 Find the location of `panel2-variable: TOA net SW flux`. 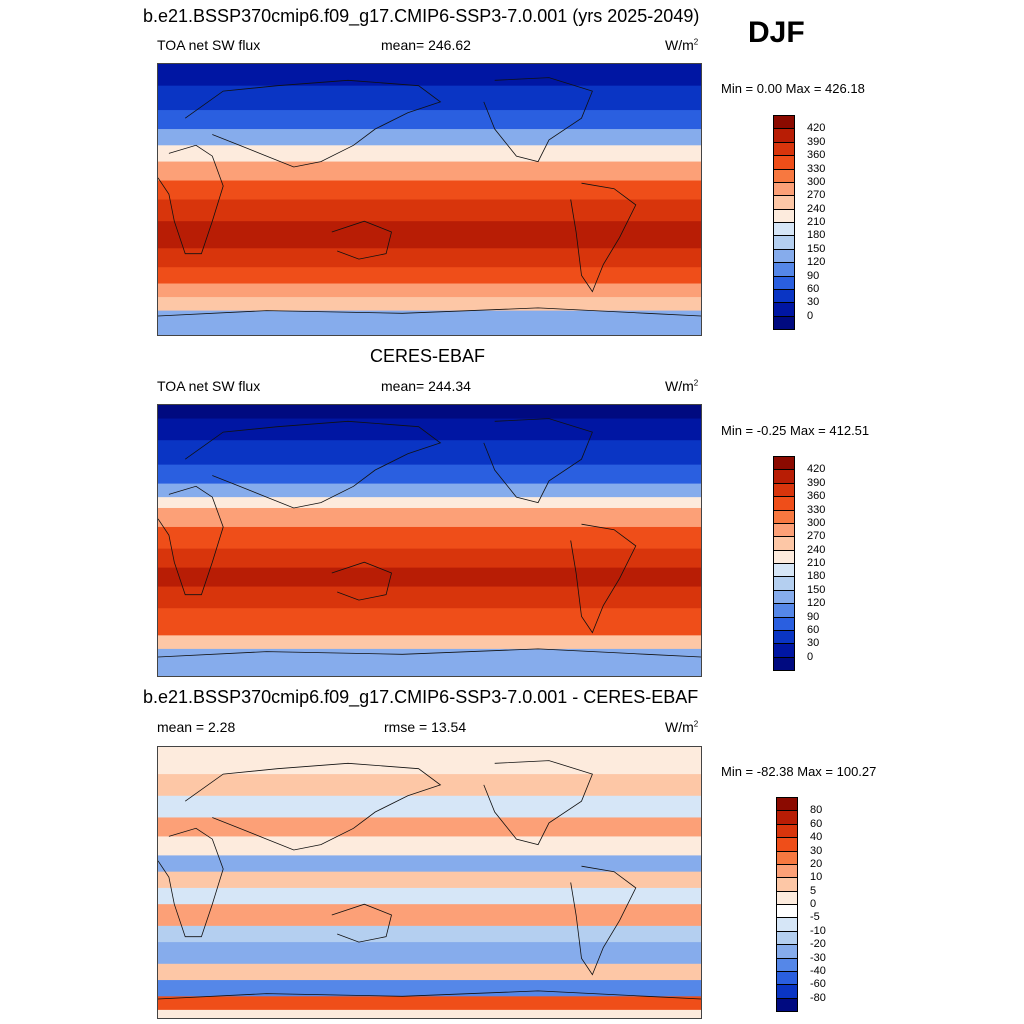

panel2-variable: TOA net SW flux is located at coordinates (209, 386).